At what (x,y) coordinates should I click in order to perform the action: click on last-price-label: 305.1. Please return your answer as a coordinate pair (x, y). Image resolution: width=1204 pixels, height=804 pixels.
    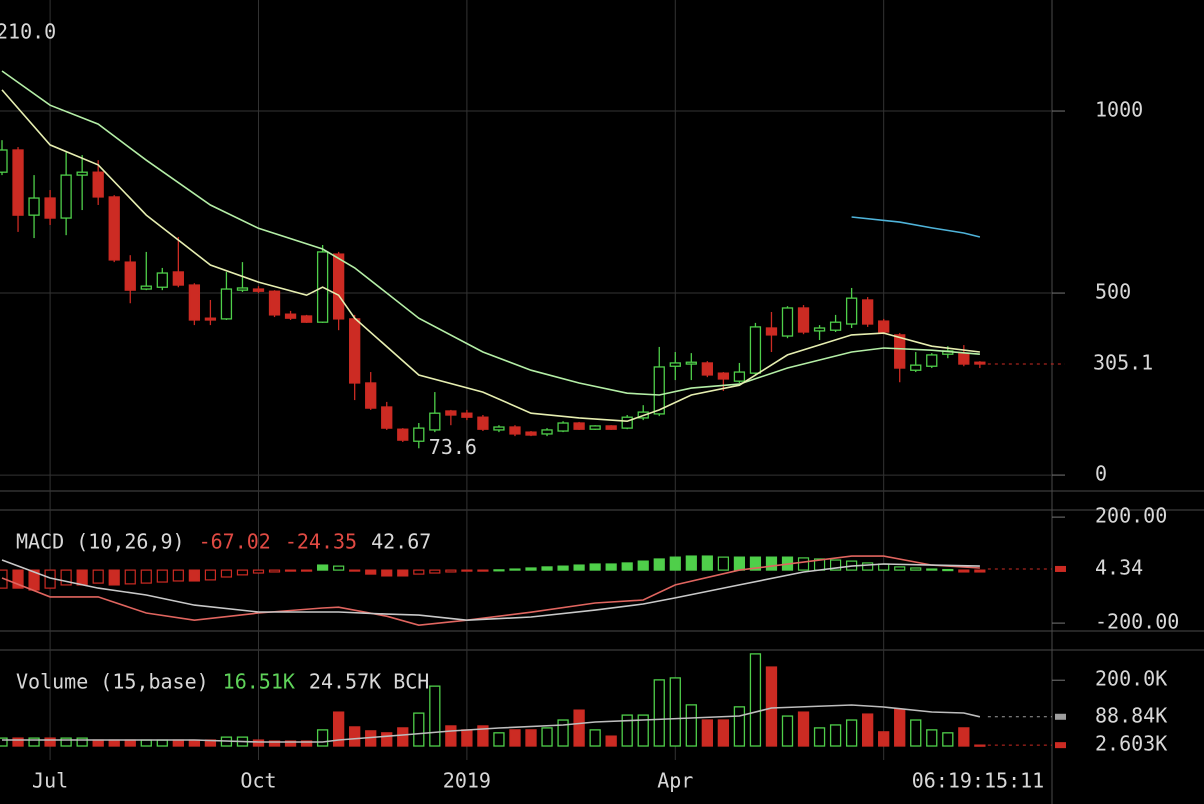
    Looking at the image, I should click on (1123, 363).